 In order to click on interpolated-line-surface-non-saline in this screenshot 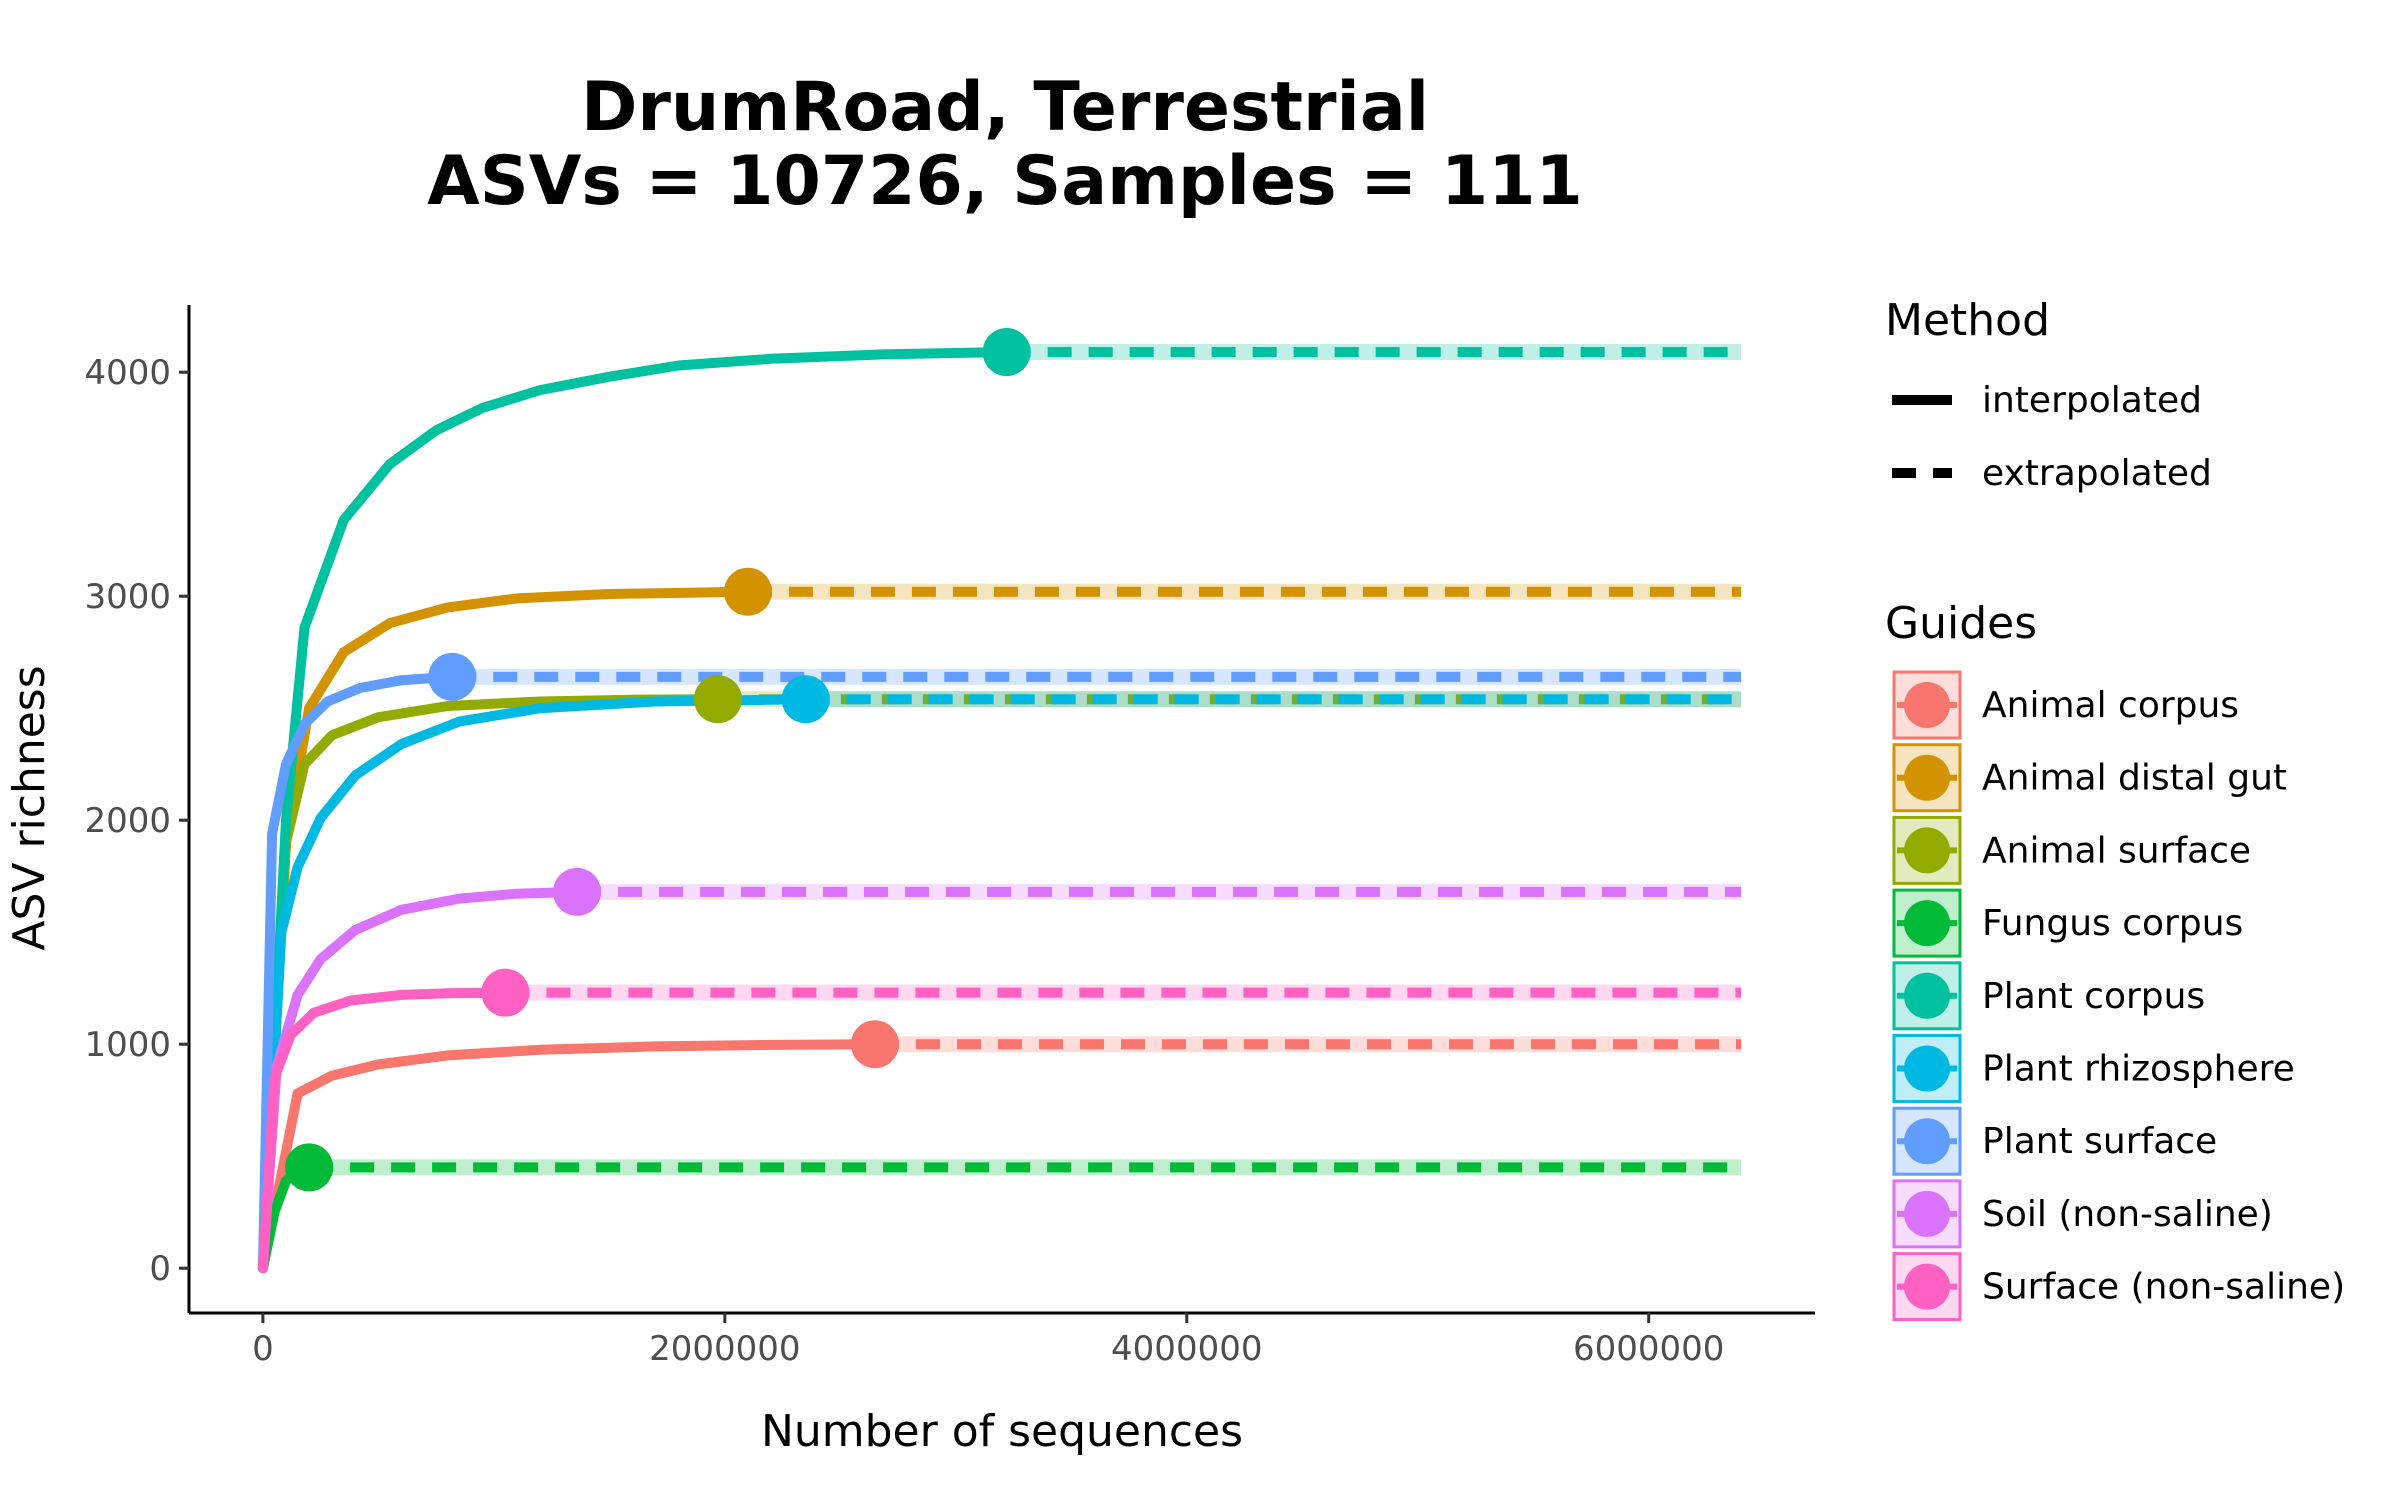, I will do `click(384, 1130)`.